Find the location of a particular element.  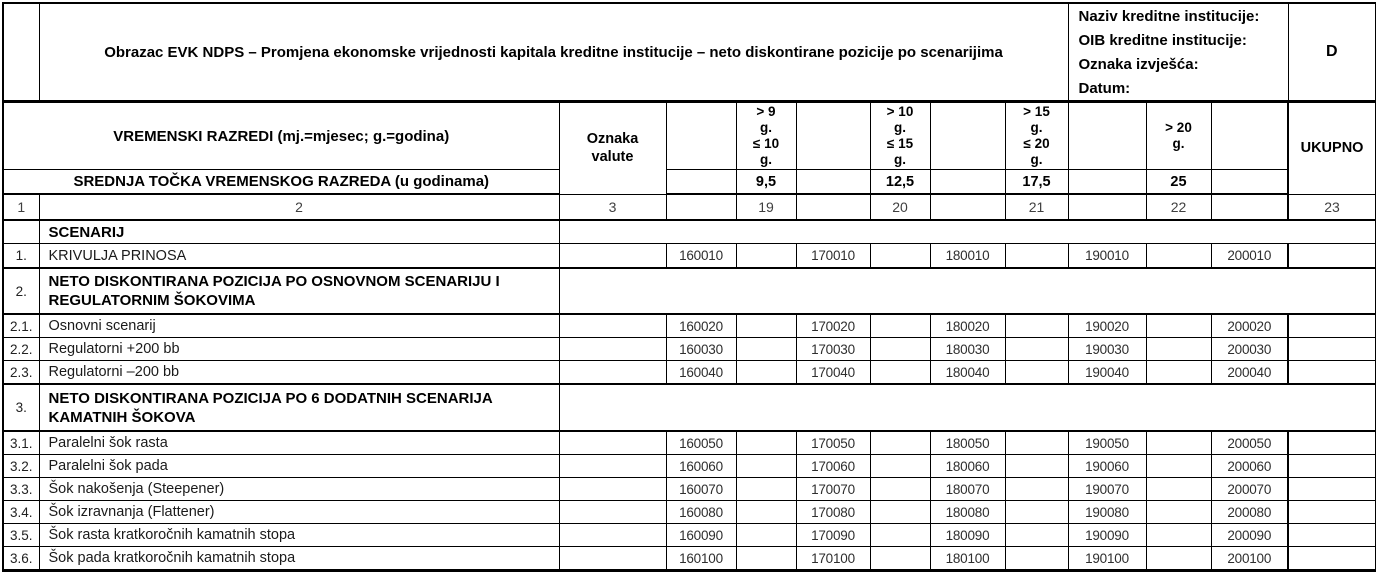

code-cell: 160060 is located at coordinates (701, 466).